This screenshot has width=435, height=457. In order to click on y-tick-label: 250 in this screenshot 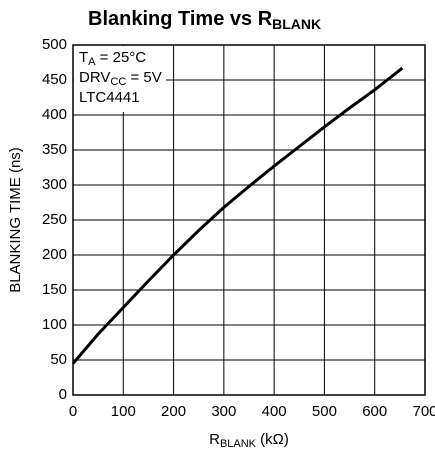, I will do `click(54, 219)`.